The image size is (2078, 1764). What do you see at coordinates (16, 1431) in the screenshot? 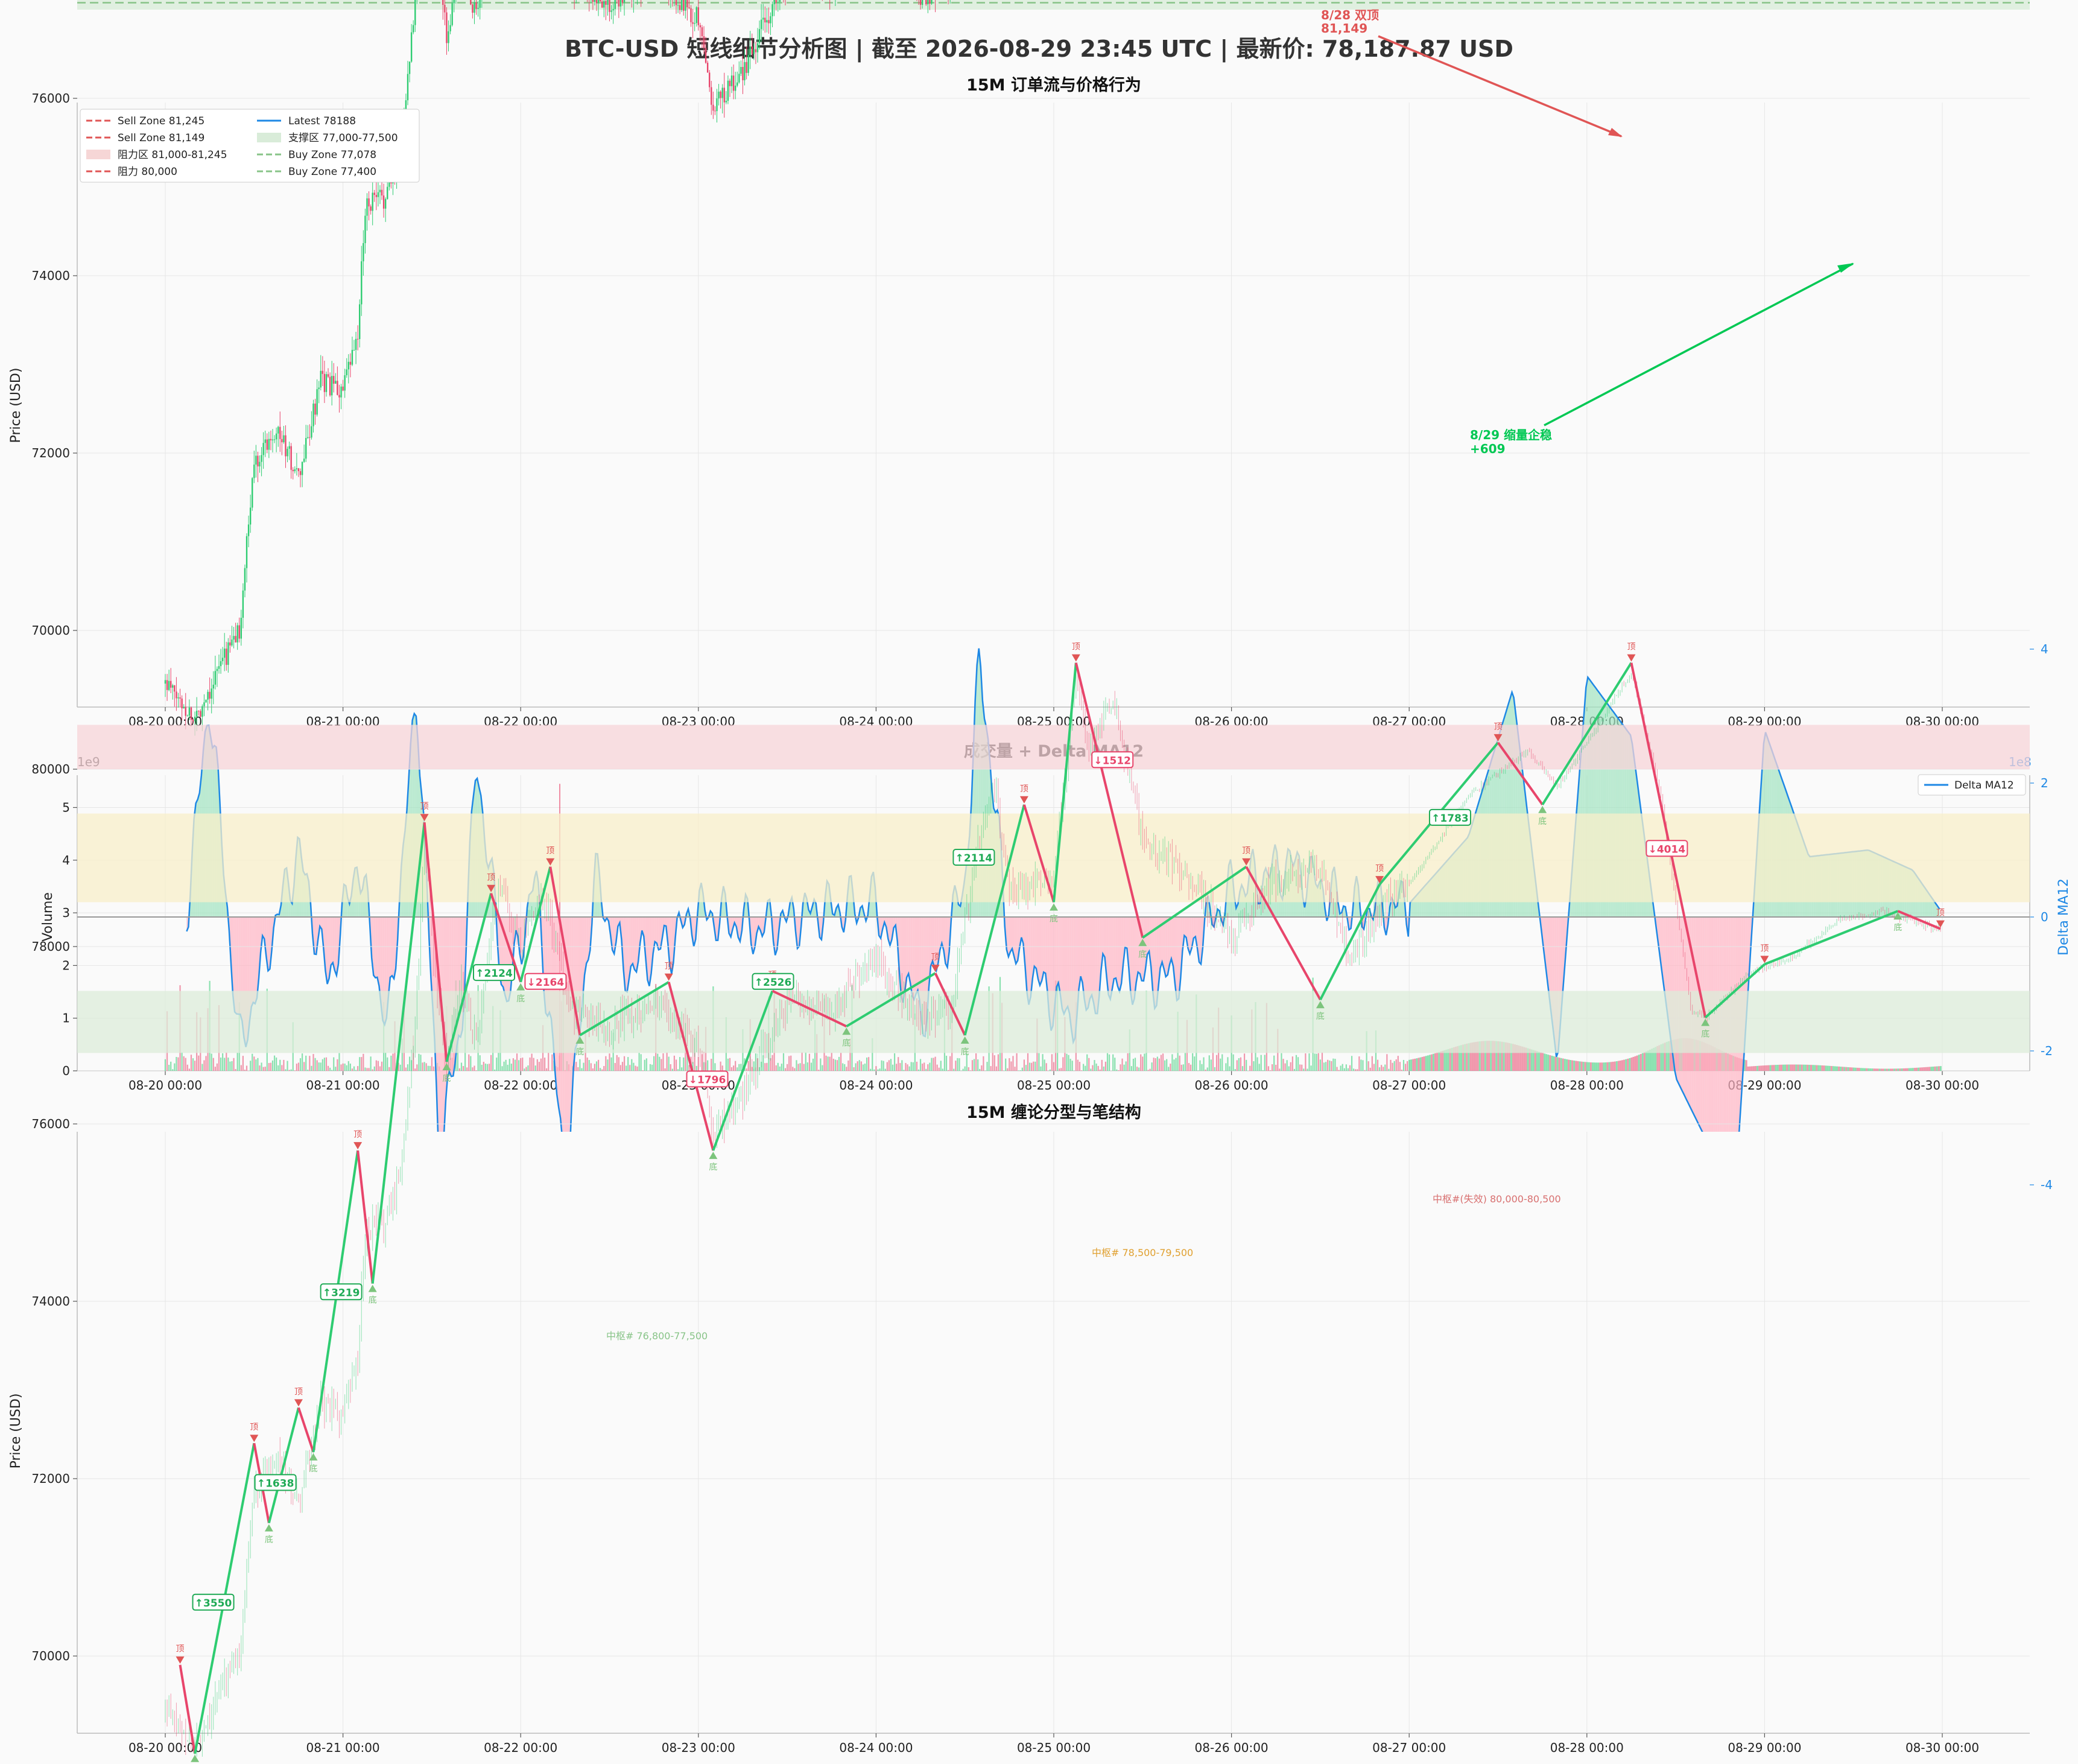
I see `panel3-ylabel: Price (USD)` at bounding box center [16, 1431].